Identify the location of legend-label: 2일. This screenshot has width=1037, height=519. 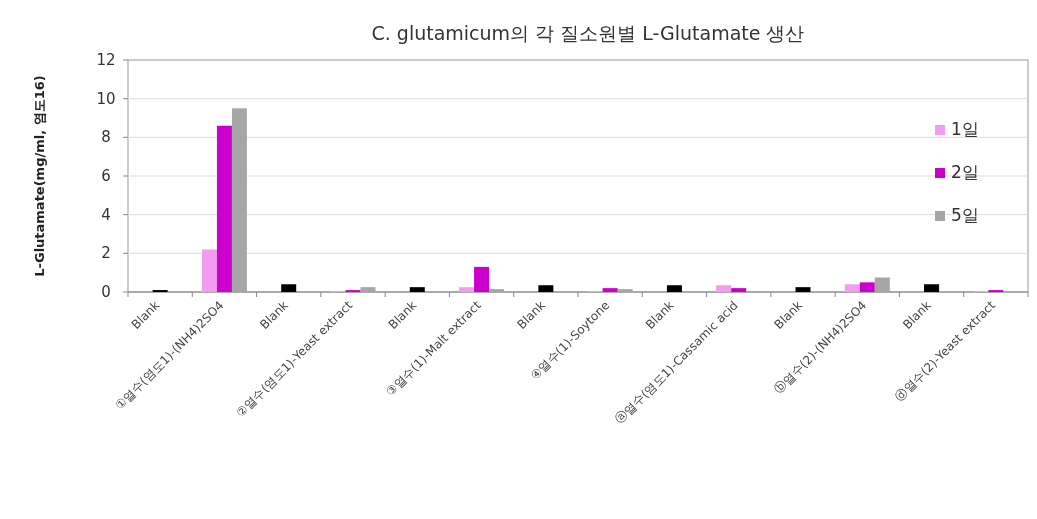
(965, 172).